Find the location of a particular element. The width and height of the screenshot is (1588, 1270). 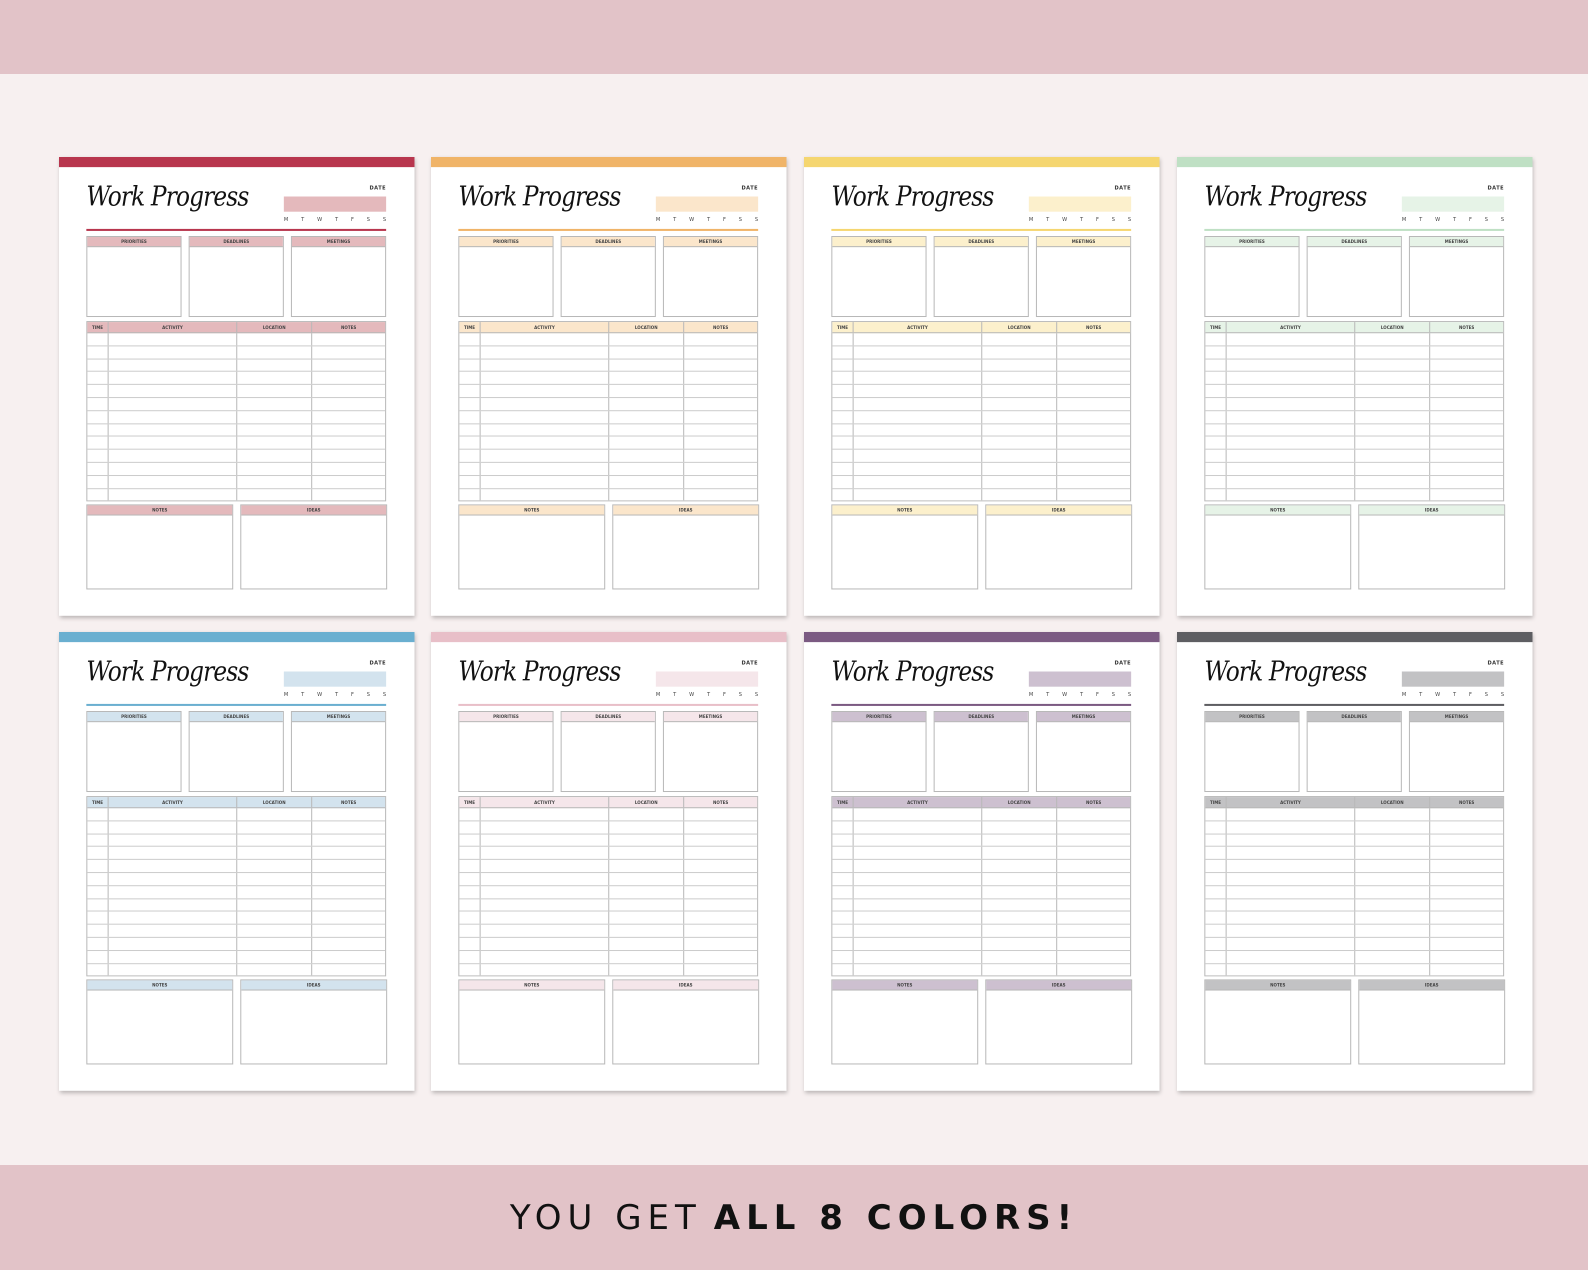

date-label: DATE is located at coordinates (750, 188).